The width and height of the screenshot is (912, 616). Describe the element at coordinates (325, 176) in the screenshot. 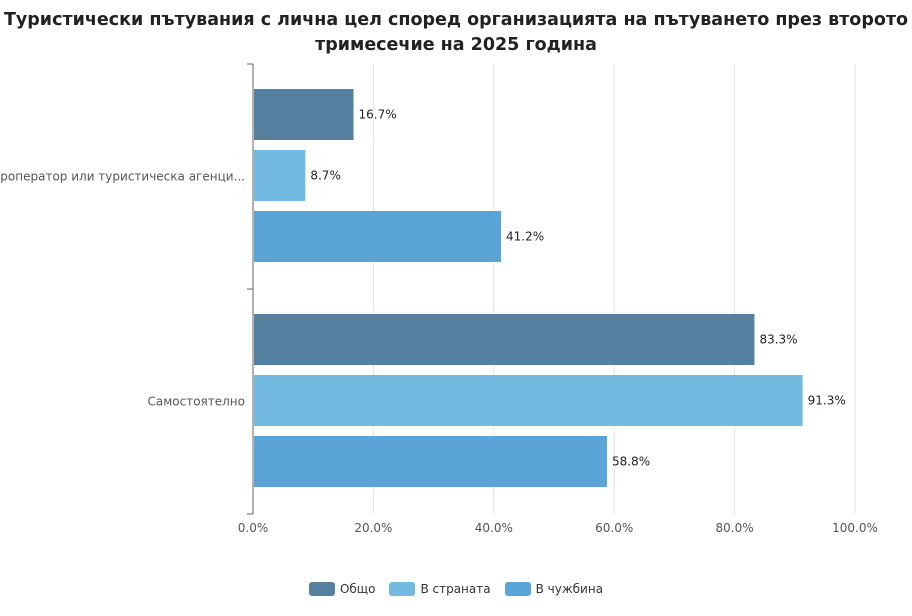

I see `data-label: 8.7%` at that location.